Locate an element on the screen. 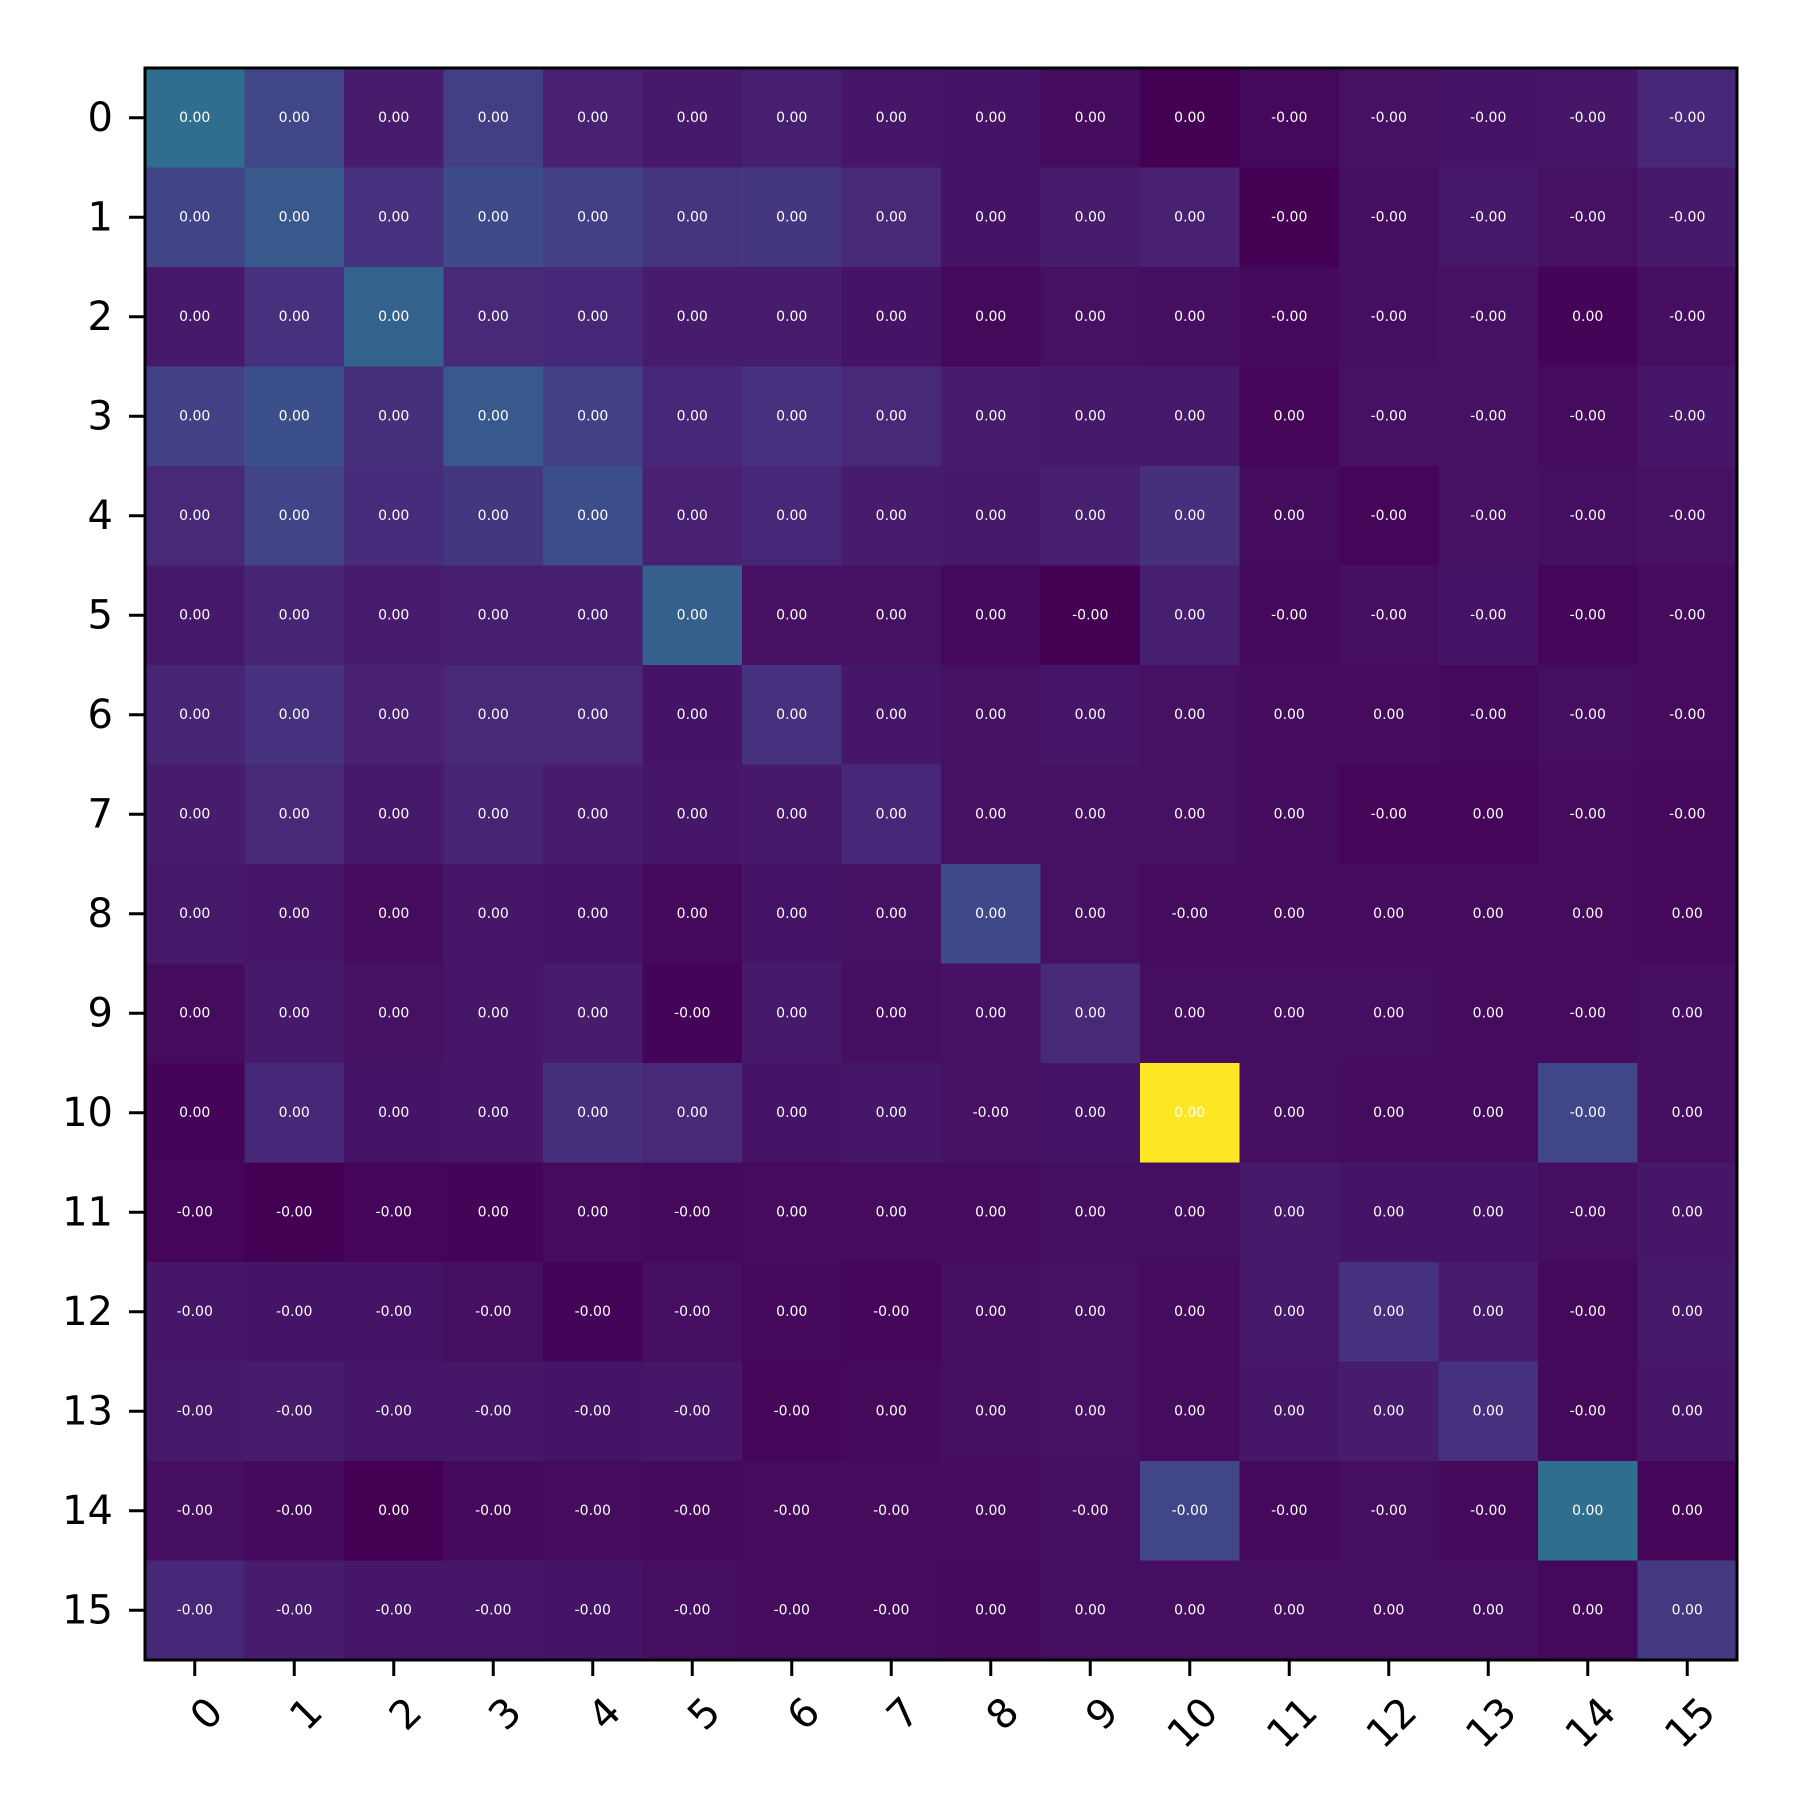  cell-value-label-r10-c10: 0.00 is located at coordinates (1189, 1113).